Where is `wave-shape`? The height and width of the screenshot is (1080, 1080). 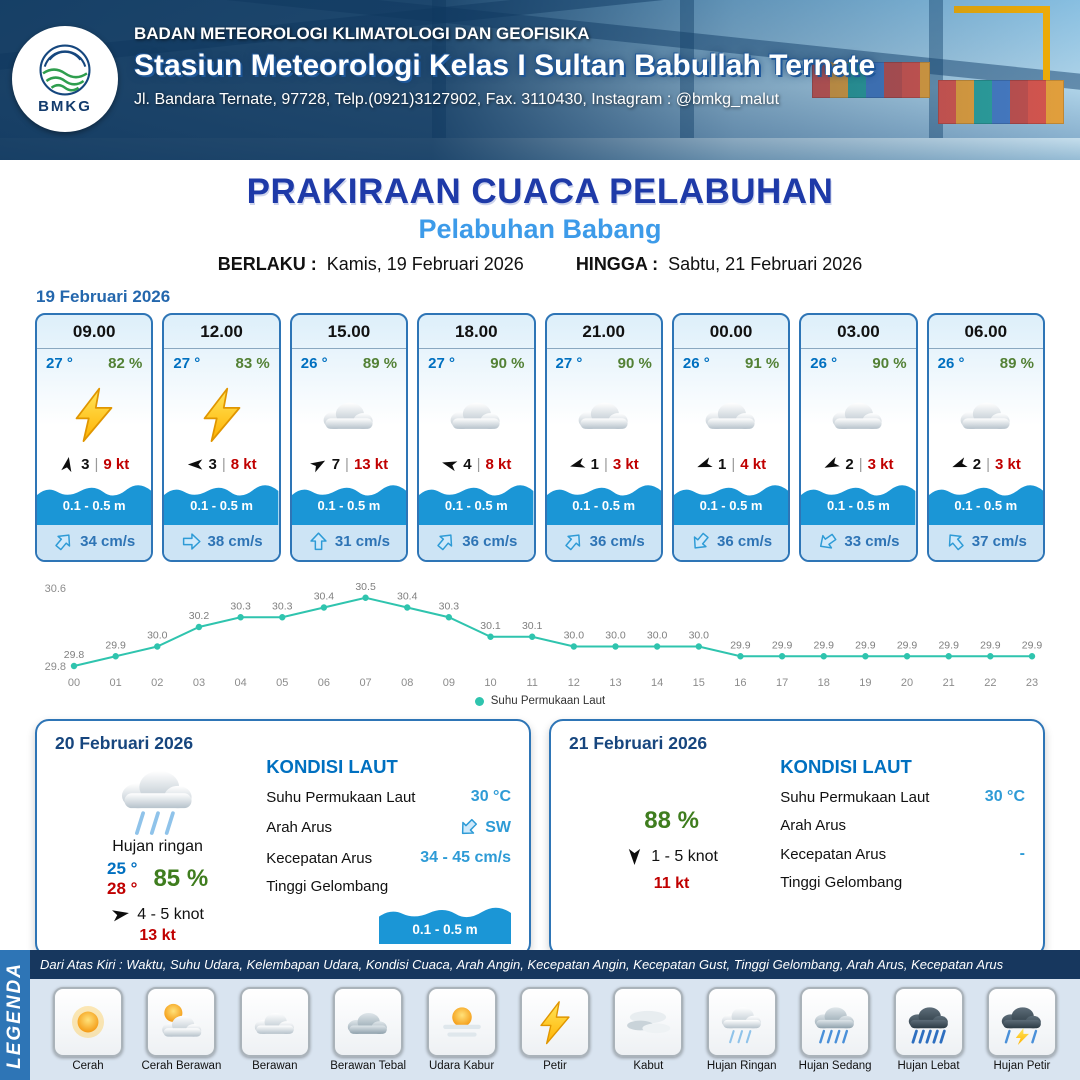 wave-shape is located at coordinates (858, 505).